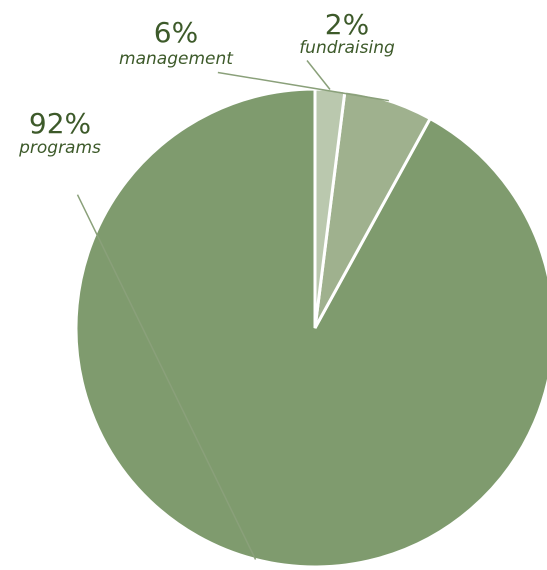  Describe the element at coordinates (303, 86) in the screenshot. I see `leader-line-management` at that location.